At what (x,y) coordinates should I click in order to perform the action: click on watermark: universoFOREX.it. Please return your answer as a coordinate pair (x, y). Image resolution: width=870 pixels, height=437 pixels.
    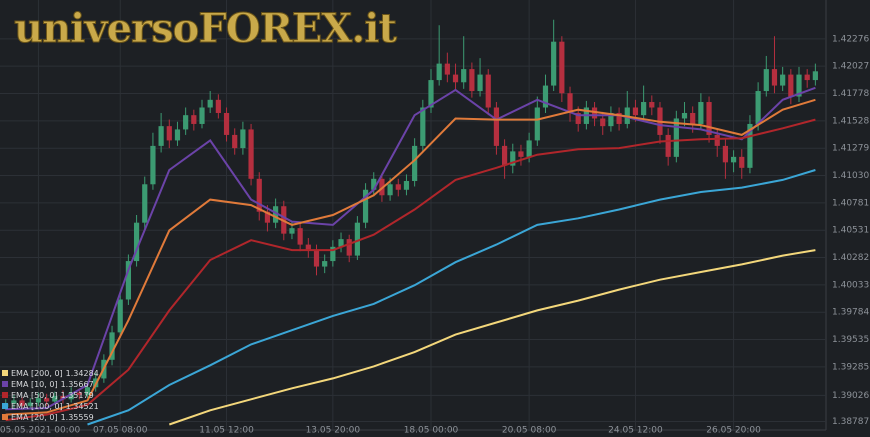
    Looking at the image, I should click on (205, 28).